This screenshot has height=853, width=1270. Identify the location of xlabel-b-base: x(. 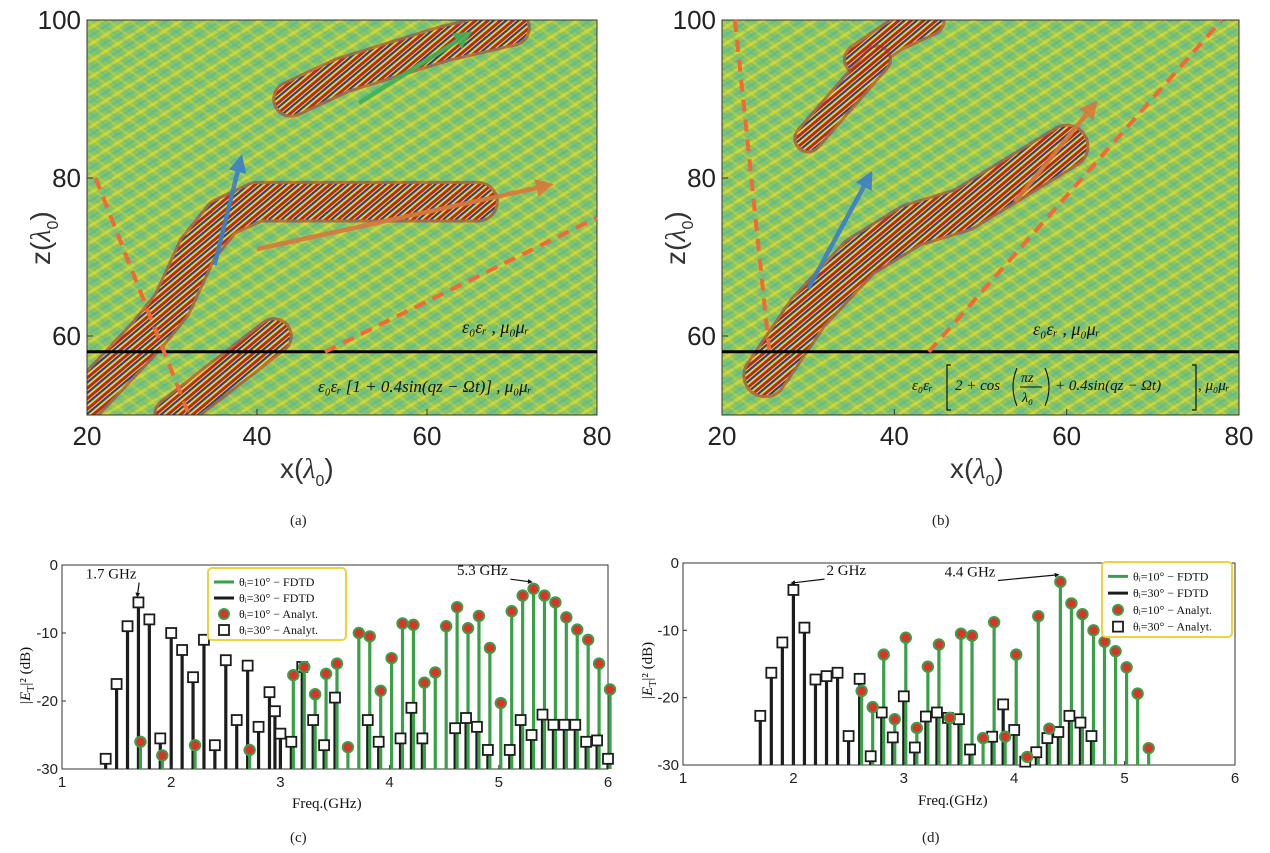
(962, 468).